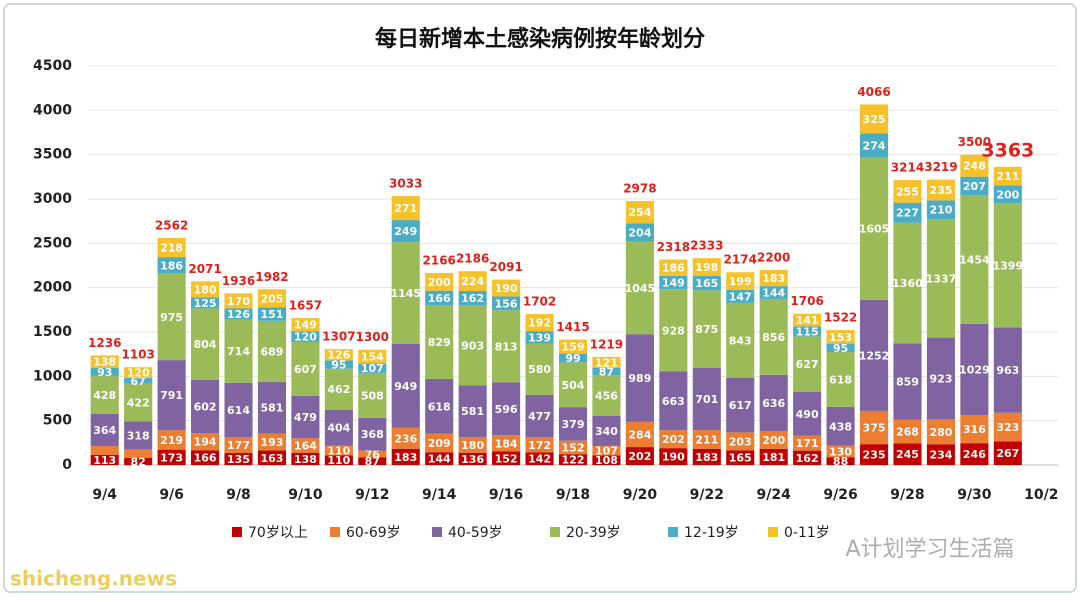 Image resolution: width=1080 pixels, height=602 pixels. I want to click on data-label: 636, so click(773, 403).